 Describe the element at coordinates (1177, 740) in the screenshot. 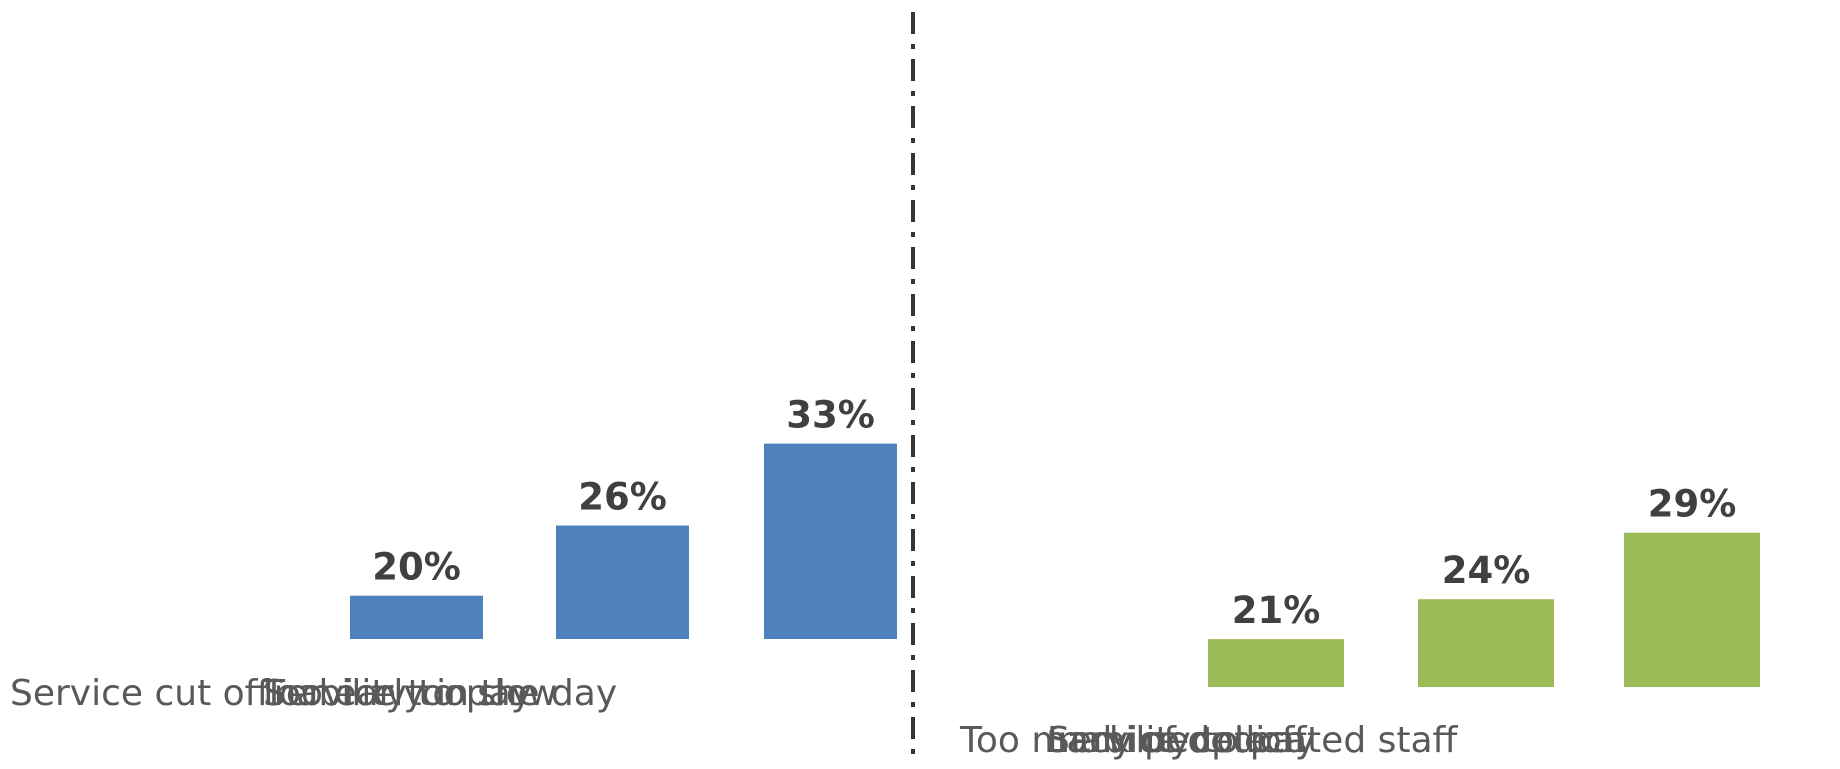

I see `right-category-label-2: Service cut off` at that location.